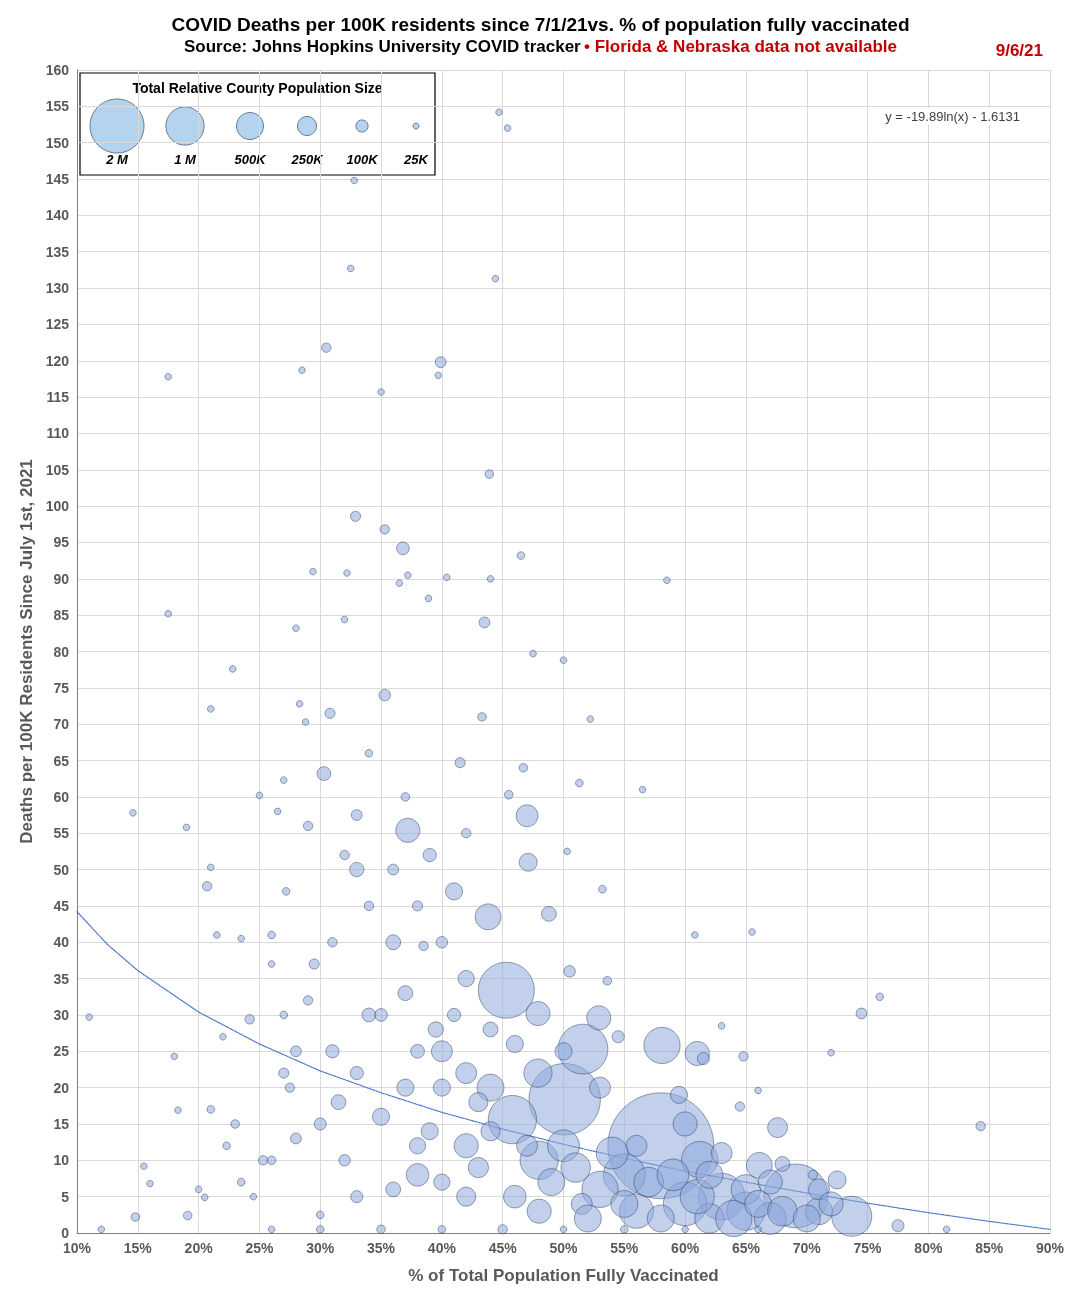  I want to click on x-tick-label: 90%, so click(1050, 1248).